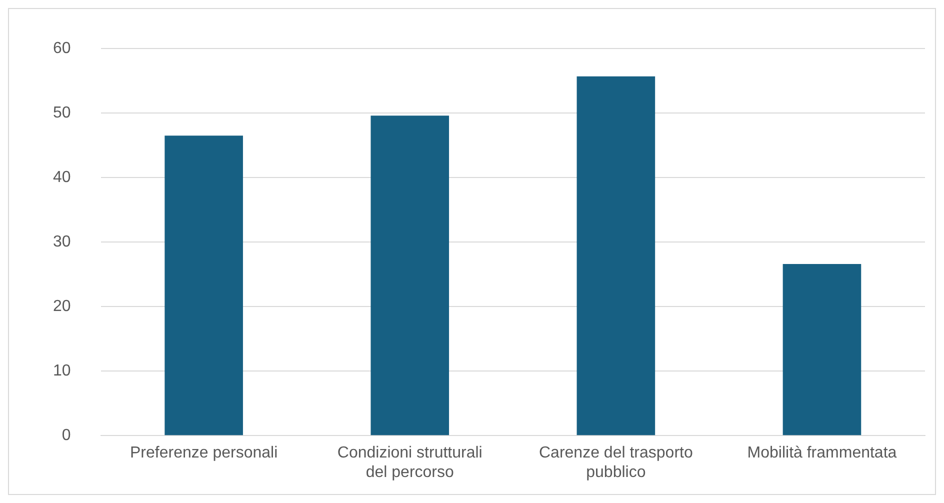 This screenshot has width=944, height=503. Describe the element at coordinates (822, 453) in the screenshot. I see `x-tick-label: Mobilità frammentata` at that location.